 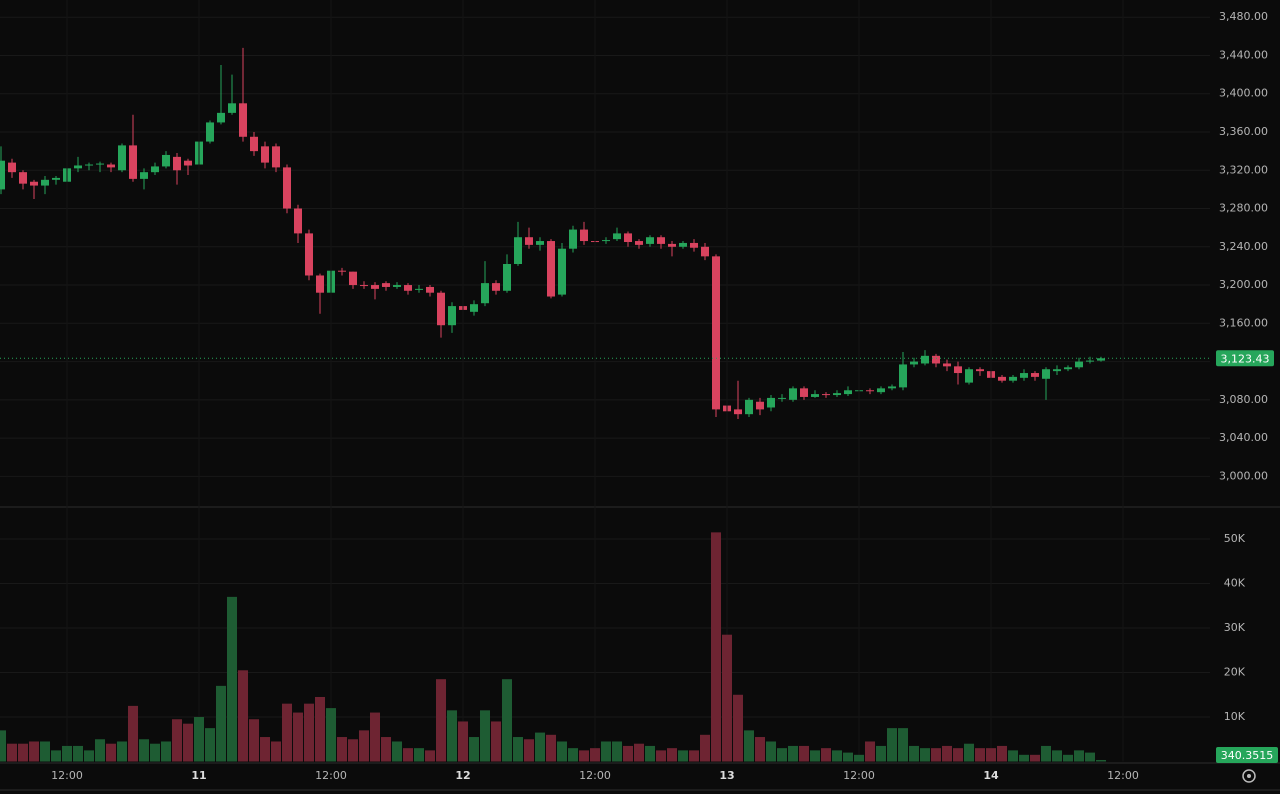 I want to click on last-volume-label: 340.3515, so click(x=1247, y=755).